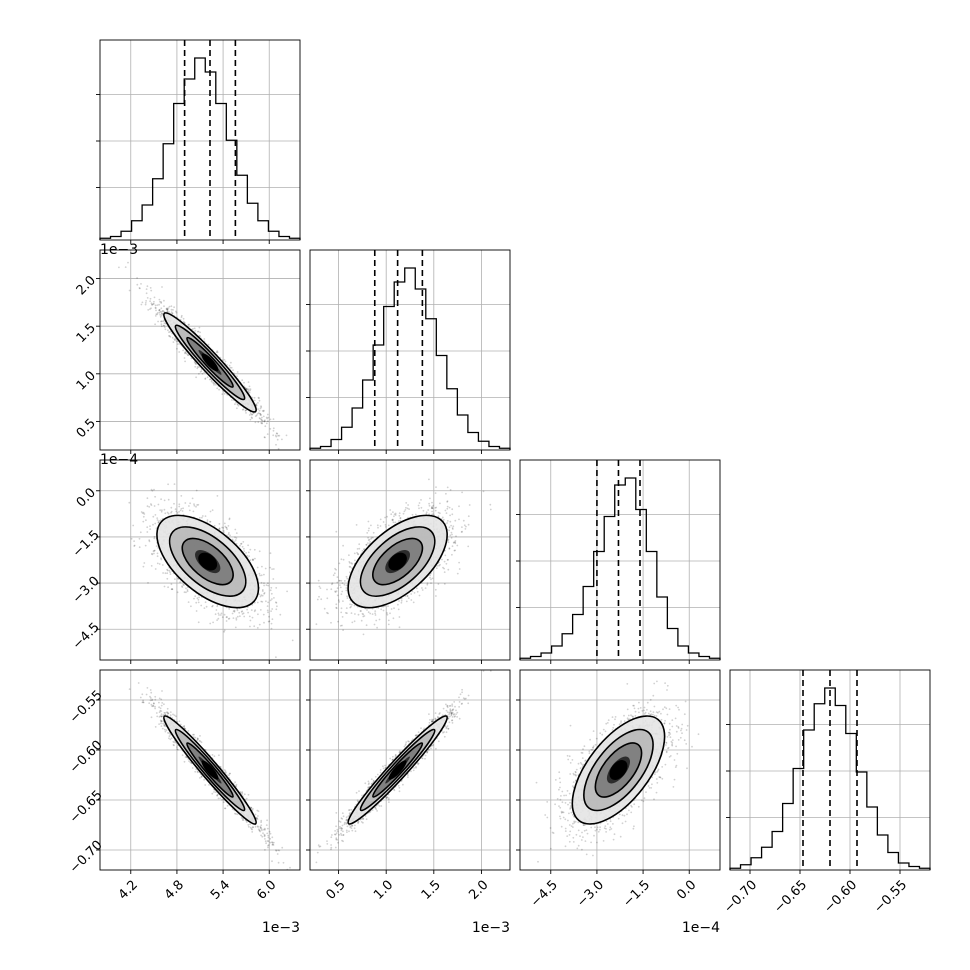  What do you see at coordinates (840, 897) in the screenshot?
I see `x-tick-label: −0.60` at bounding box center [840, 897].